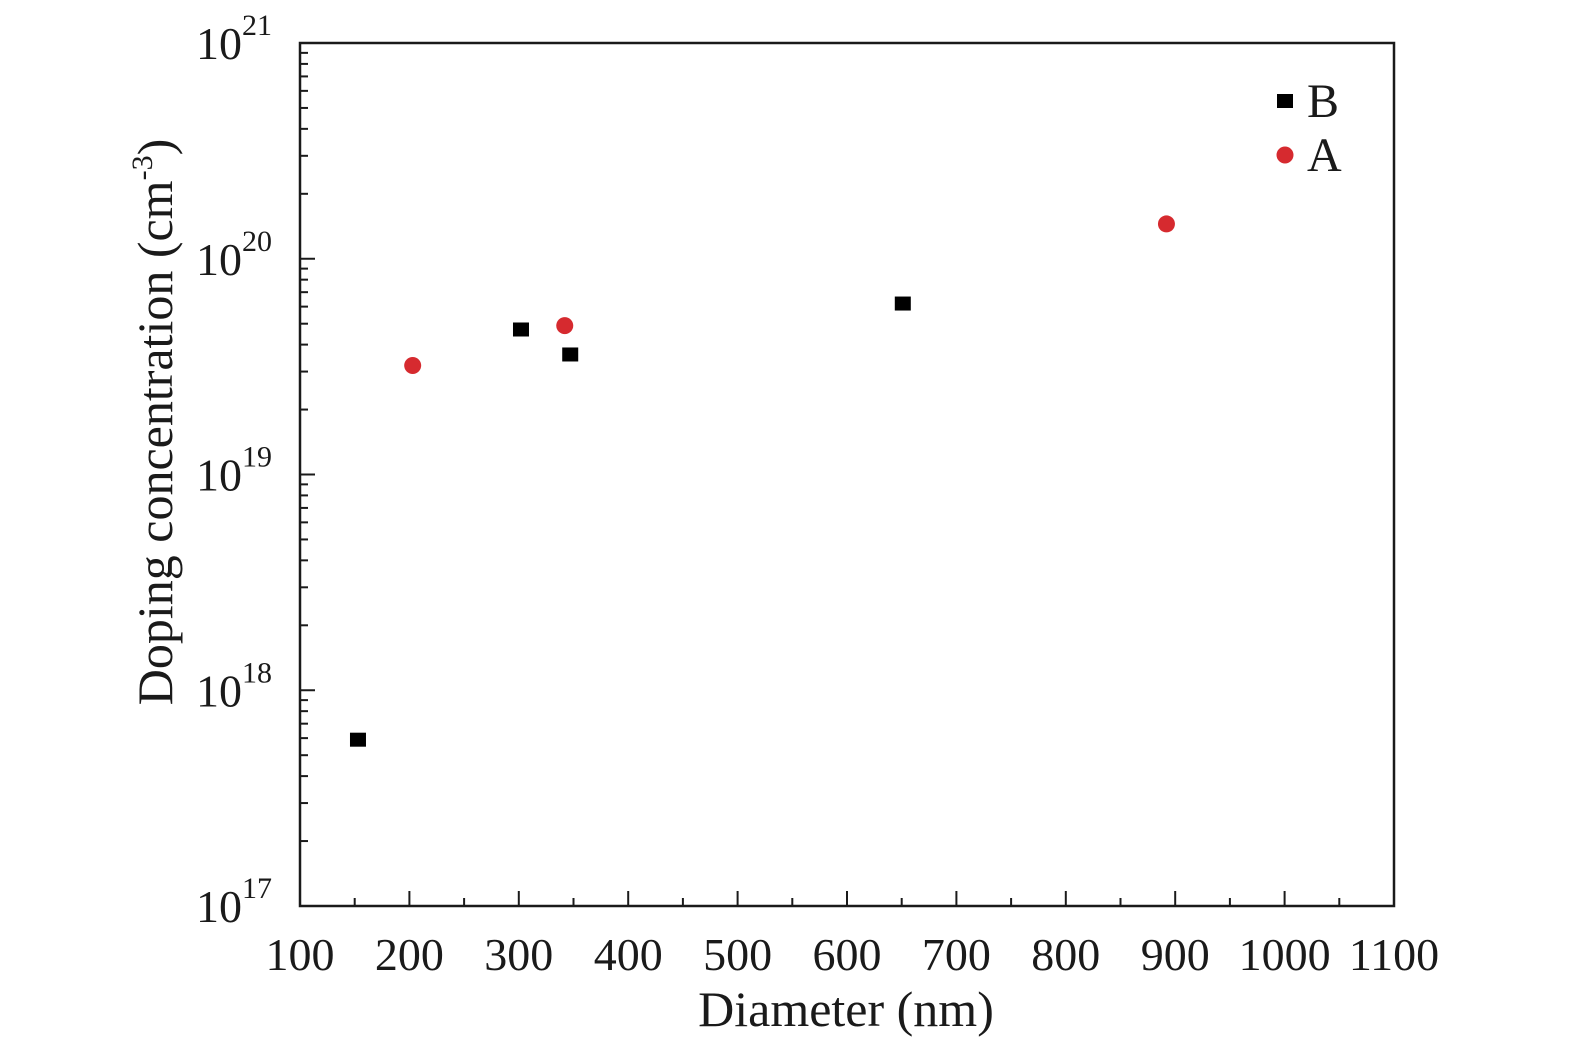 Image resolution: width=1575 pixels, height=1047 pixels. I want to click on x-tick-label: 200, so click(409, 954).